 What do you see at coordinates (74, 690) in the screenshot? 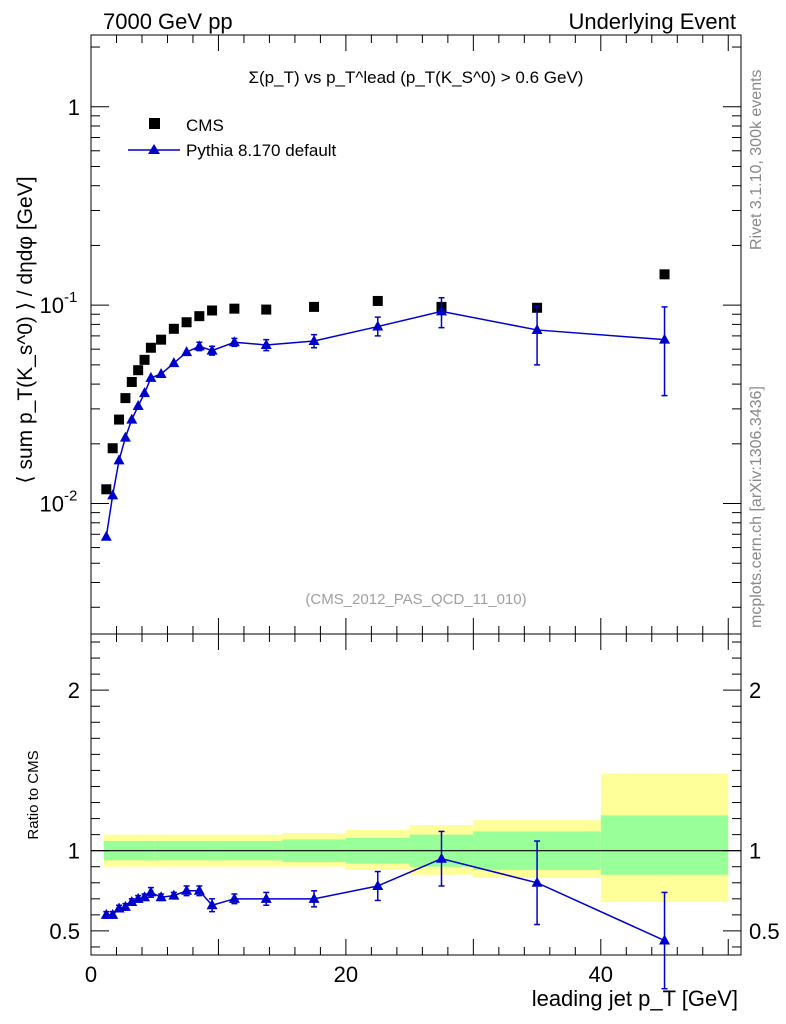
I see `ratio-tick-label-left-2: 2` at bounding box center [74, 690].